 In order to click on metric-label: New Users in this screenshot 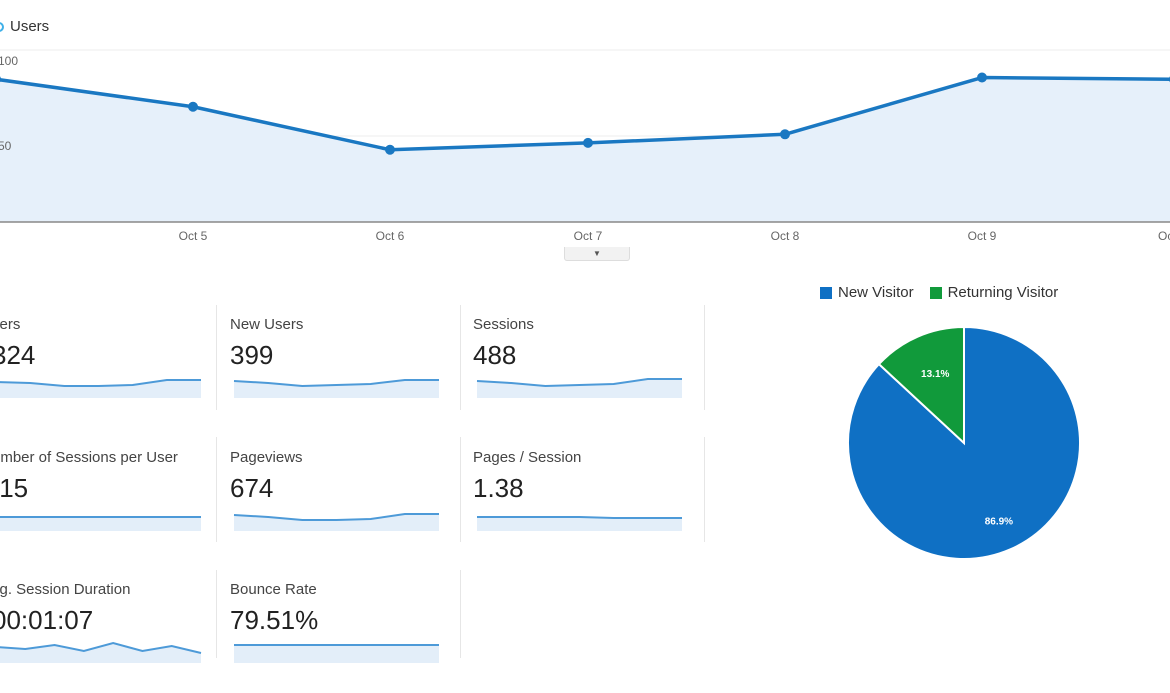, I will do `click(267, 324)`.